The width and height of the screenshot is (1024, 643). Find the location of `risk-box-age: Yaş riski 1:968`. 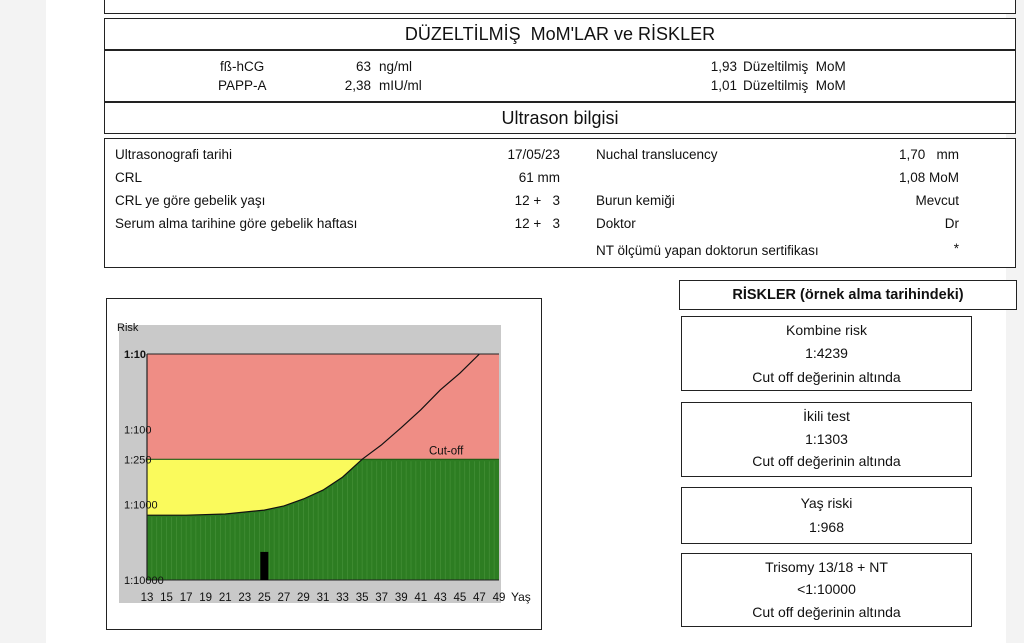

risk-box-age: Yaş riski 1:968 is located at coordinates (826, 515).